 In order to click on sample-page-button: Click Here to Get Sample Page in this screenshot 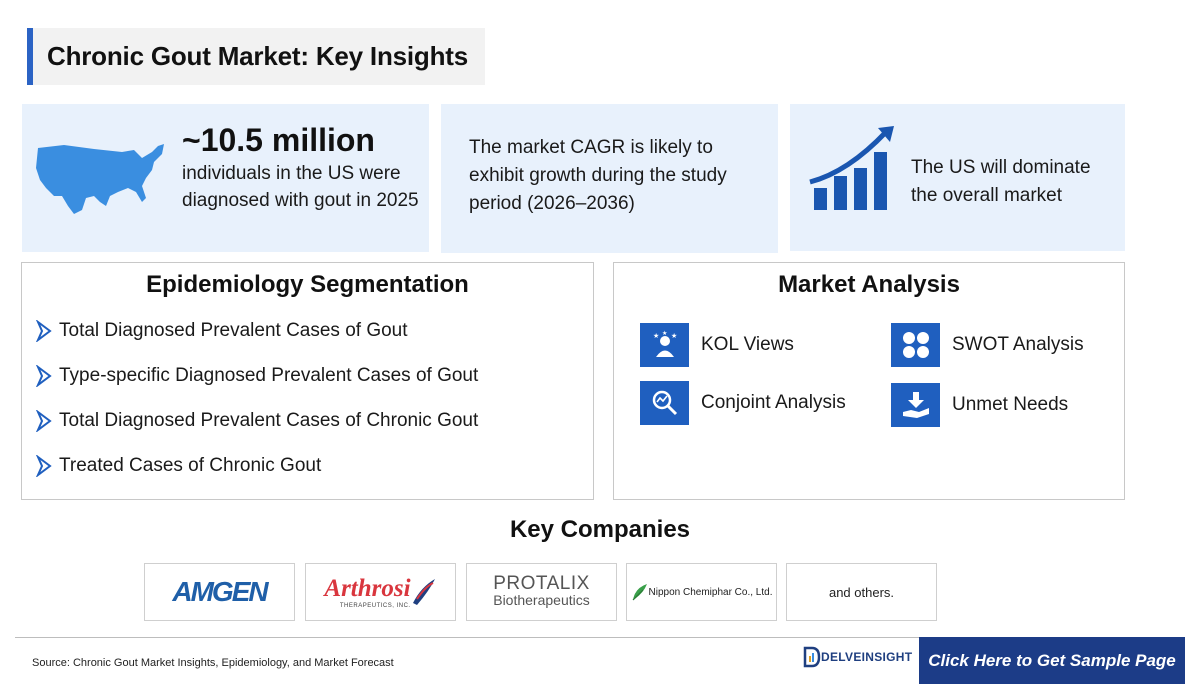, I will do `click(1052, 660)`.